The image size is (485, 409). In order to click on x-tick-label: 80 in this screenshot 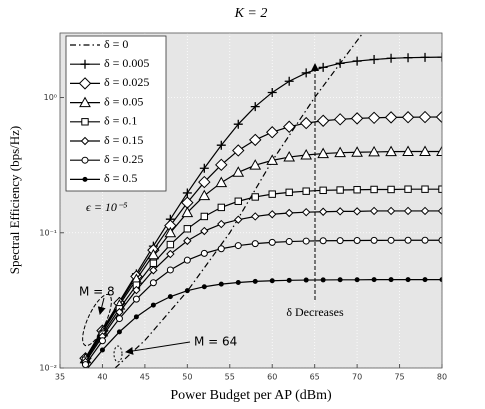, I will do `click(442, 377)`.